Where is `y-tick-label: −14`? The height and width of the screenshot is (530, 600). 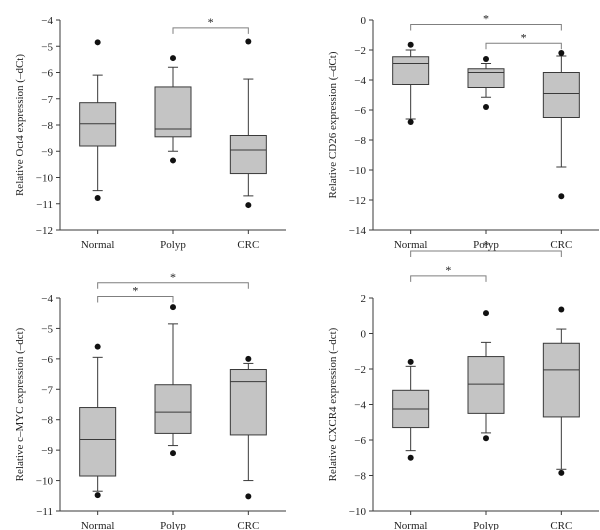
y-tick-label: −14 is located at coordinates (358, 231).